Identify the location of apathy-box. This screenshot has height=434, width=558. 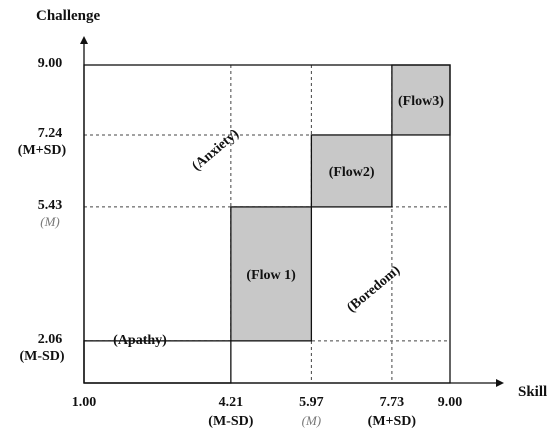
(157, 362).